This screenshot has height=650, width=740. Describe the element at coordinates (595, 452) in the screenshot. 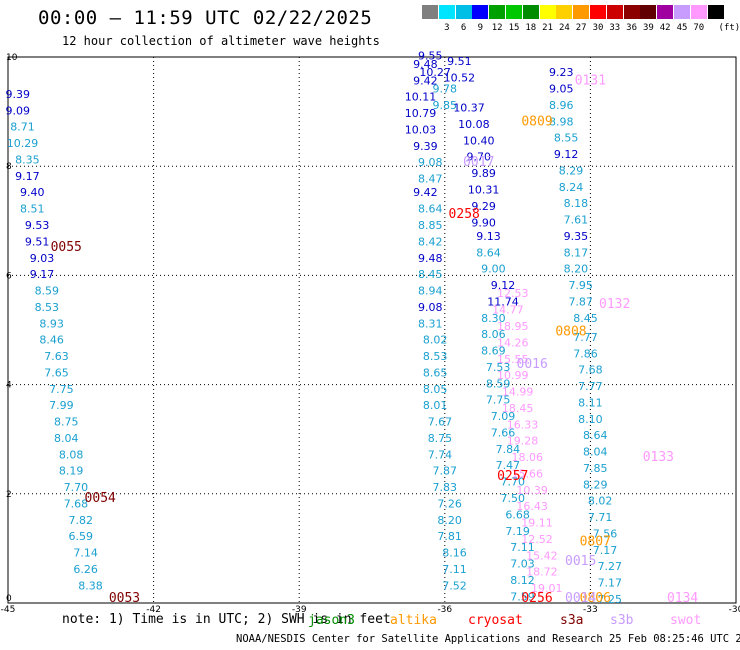

I see `wave-height-value: 8.04` at that location.